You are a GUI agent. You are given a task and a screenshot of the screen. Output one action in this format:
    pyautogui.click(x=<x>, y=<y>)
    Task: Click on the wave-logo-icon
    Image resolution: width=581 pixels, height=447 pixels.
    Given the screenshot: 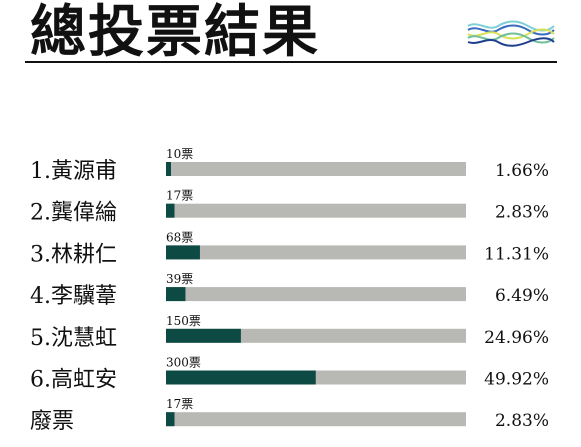 What is the action you would take?
    pyautogui.click(x=511, y=33)
    